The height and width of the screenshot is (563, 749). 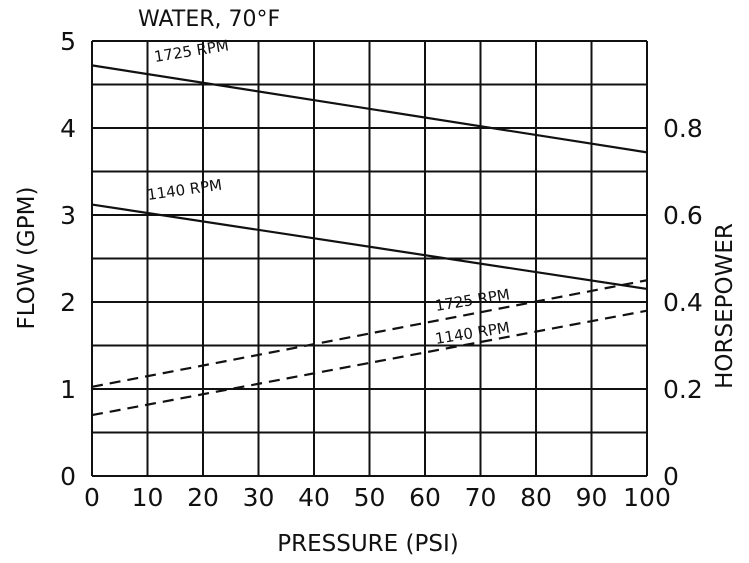 What do you see at coordinates (92, 497) in the screenshot?
I see `x-tick-label-0: 0` at bounding box center [92, 497].